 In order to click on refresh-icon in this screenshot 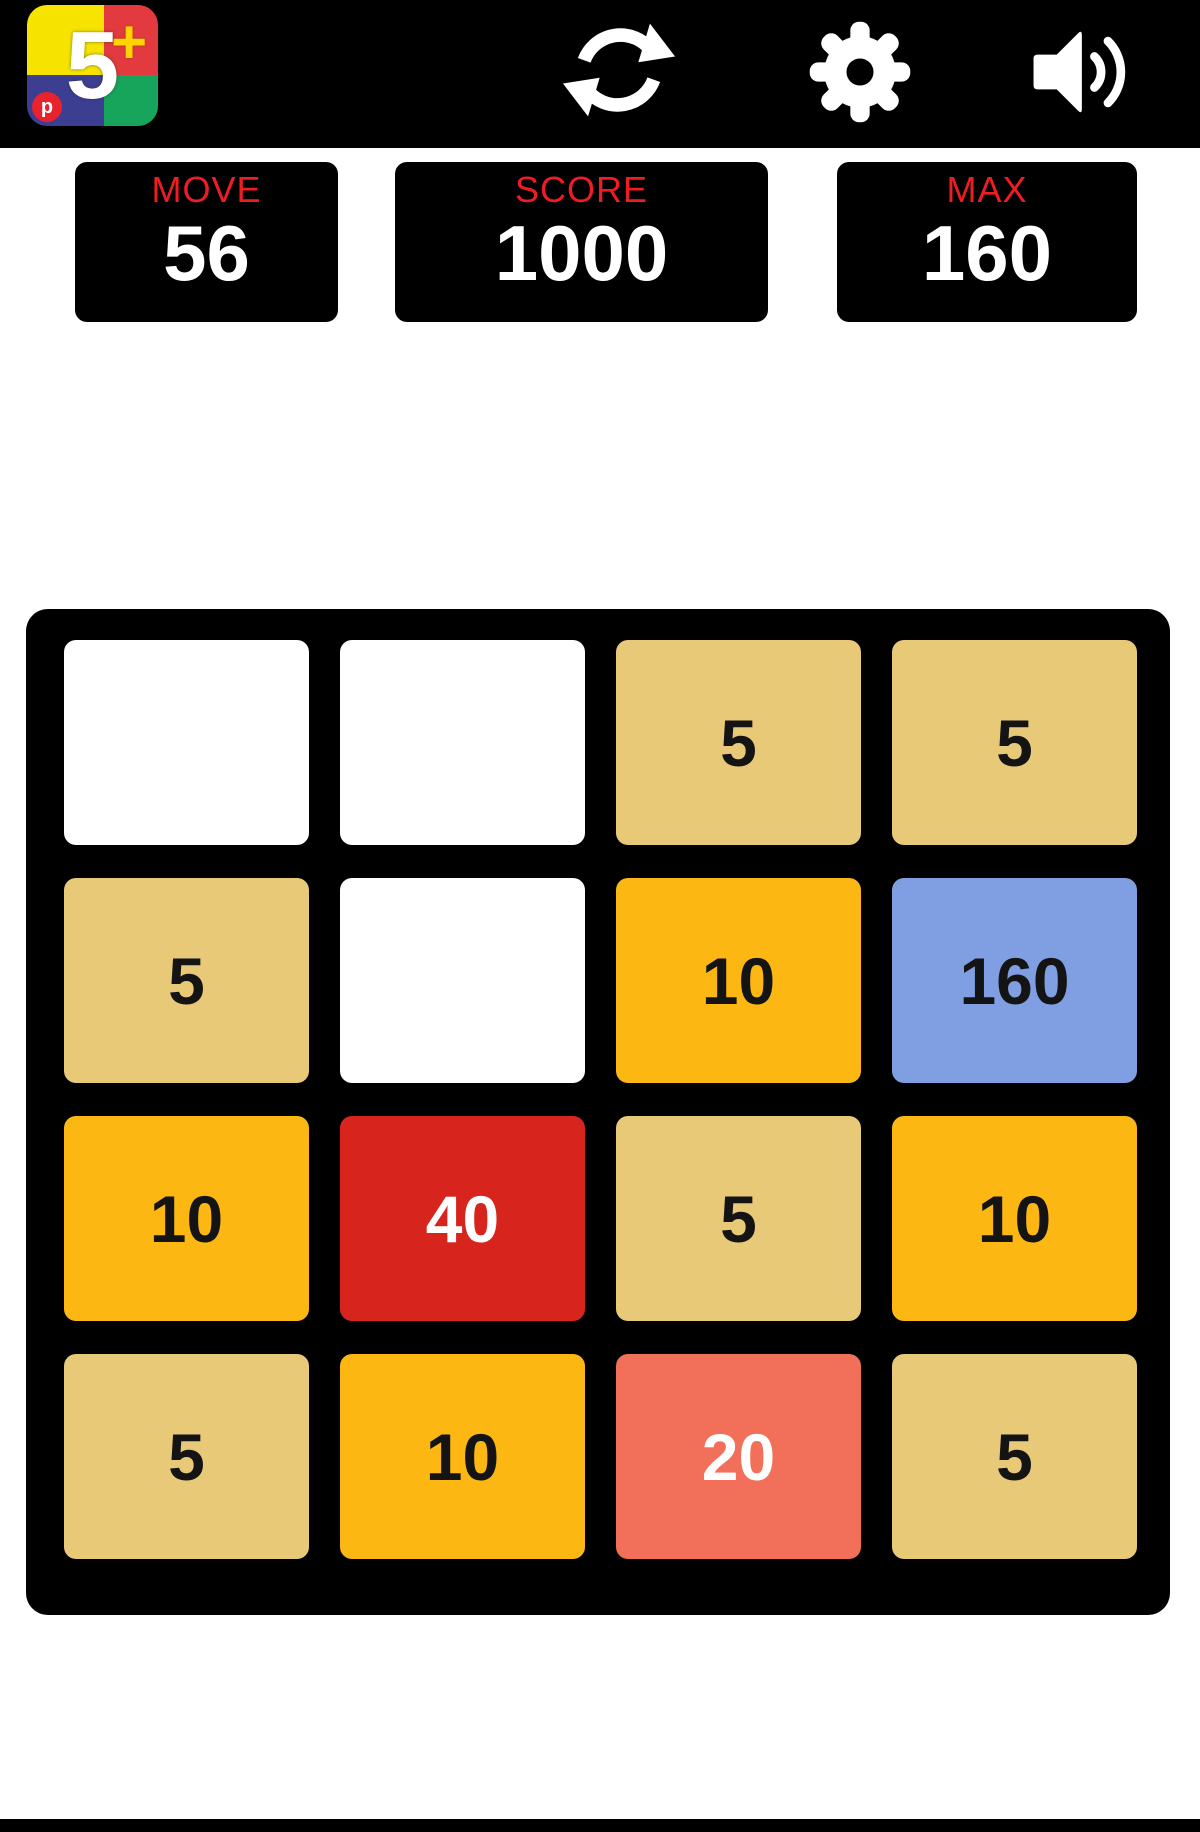, I will do `click(619, 70)`.